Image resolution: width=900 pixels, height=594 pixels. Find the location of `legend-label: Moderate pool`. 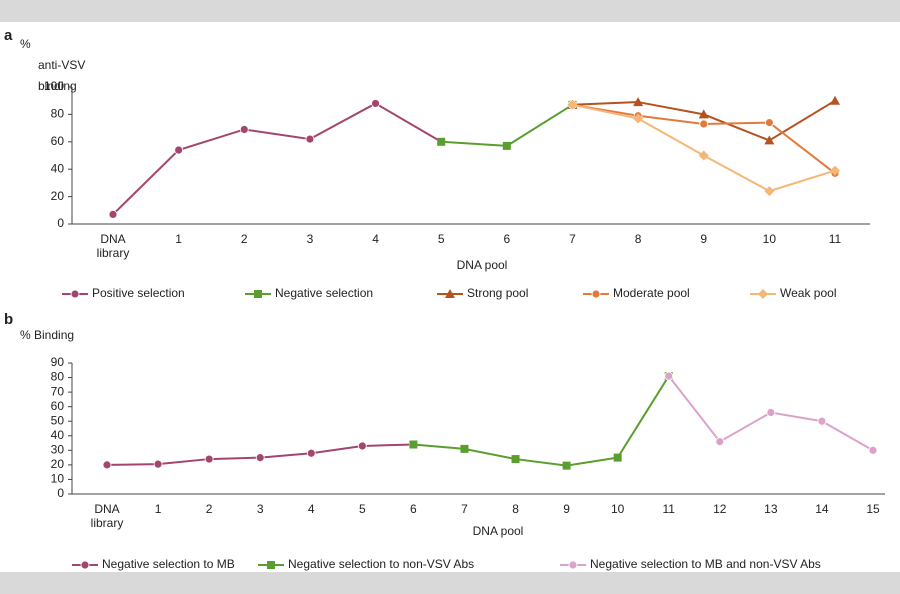

legend-label: Moderate pool is located at coordinates (651, 293).